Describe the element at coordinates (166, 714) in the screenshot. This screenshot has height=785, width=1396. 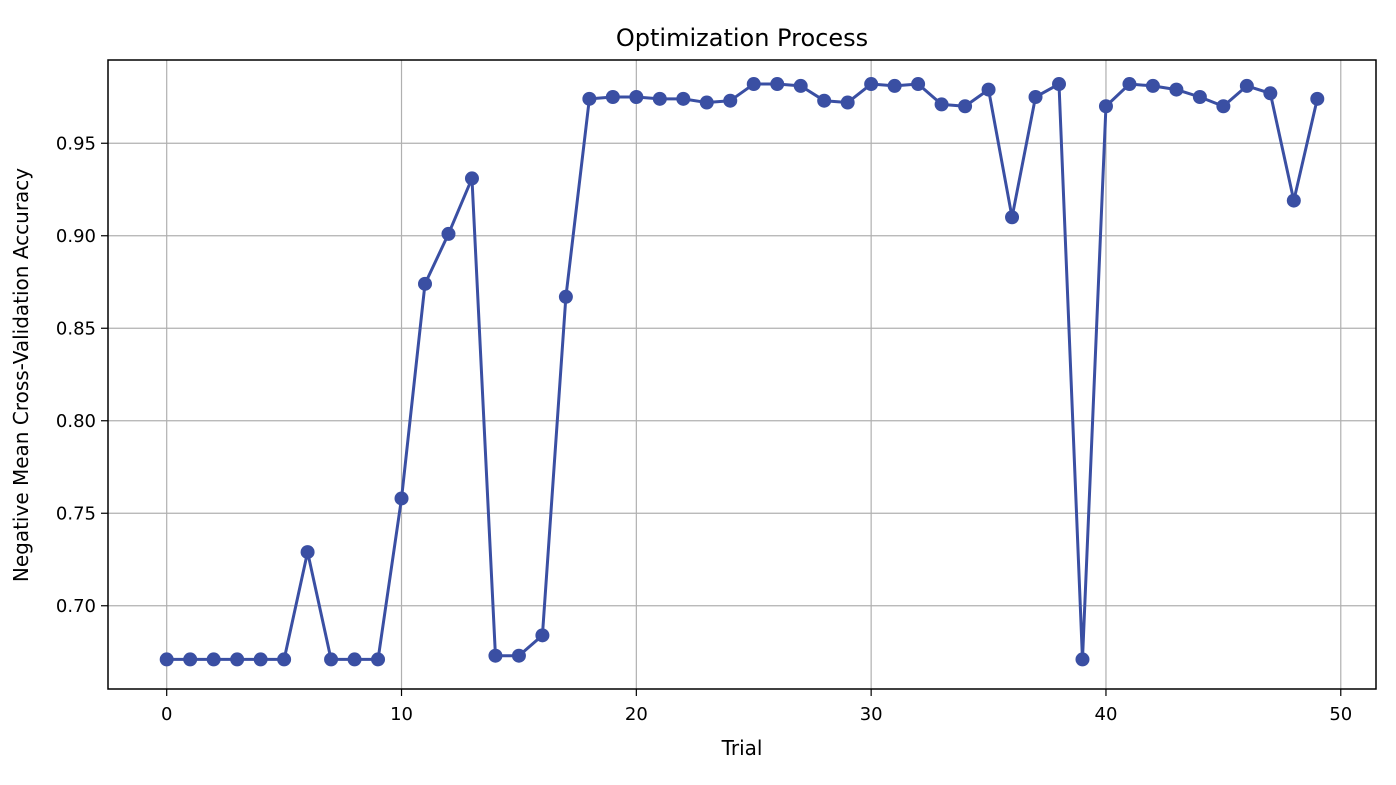
I see `x-tick-label: 0` at that location.